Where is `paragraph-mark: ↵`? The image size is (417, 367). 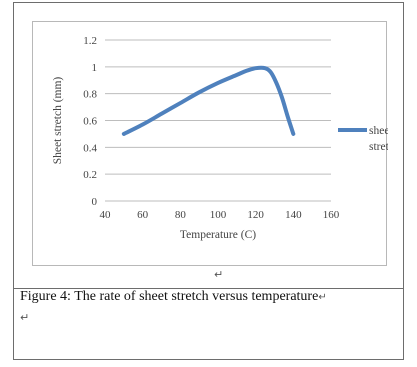 paragraph-mark: ↵ is located at coordinates (219, 274).